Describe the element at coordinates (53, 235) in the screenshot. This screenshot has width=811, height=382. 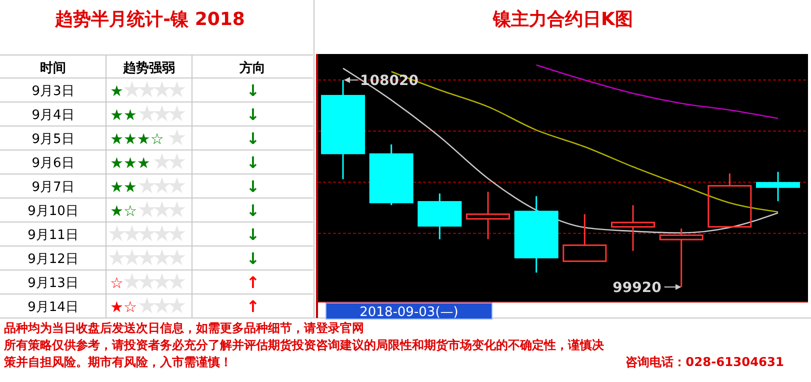
I see `category-label: 9月11日` at that location.